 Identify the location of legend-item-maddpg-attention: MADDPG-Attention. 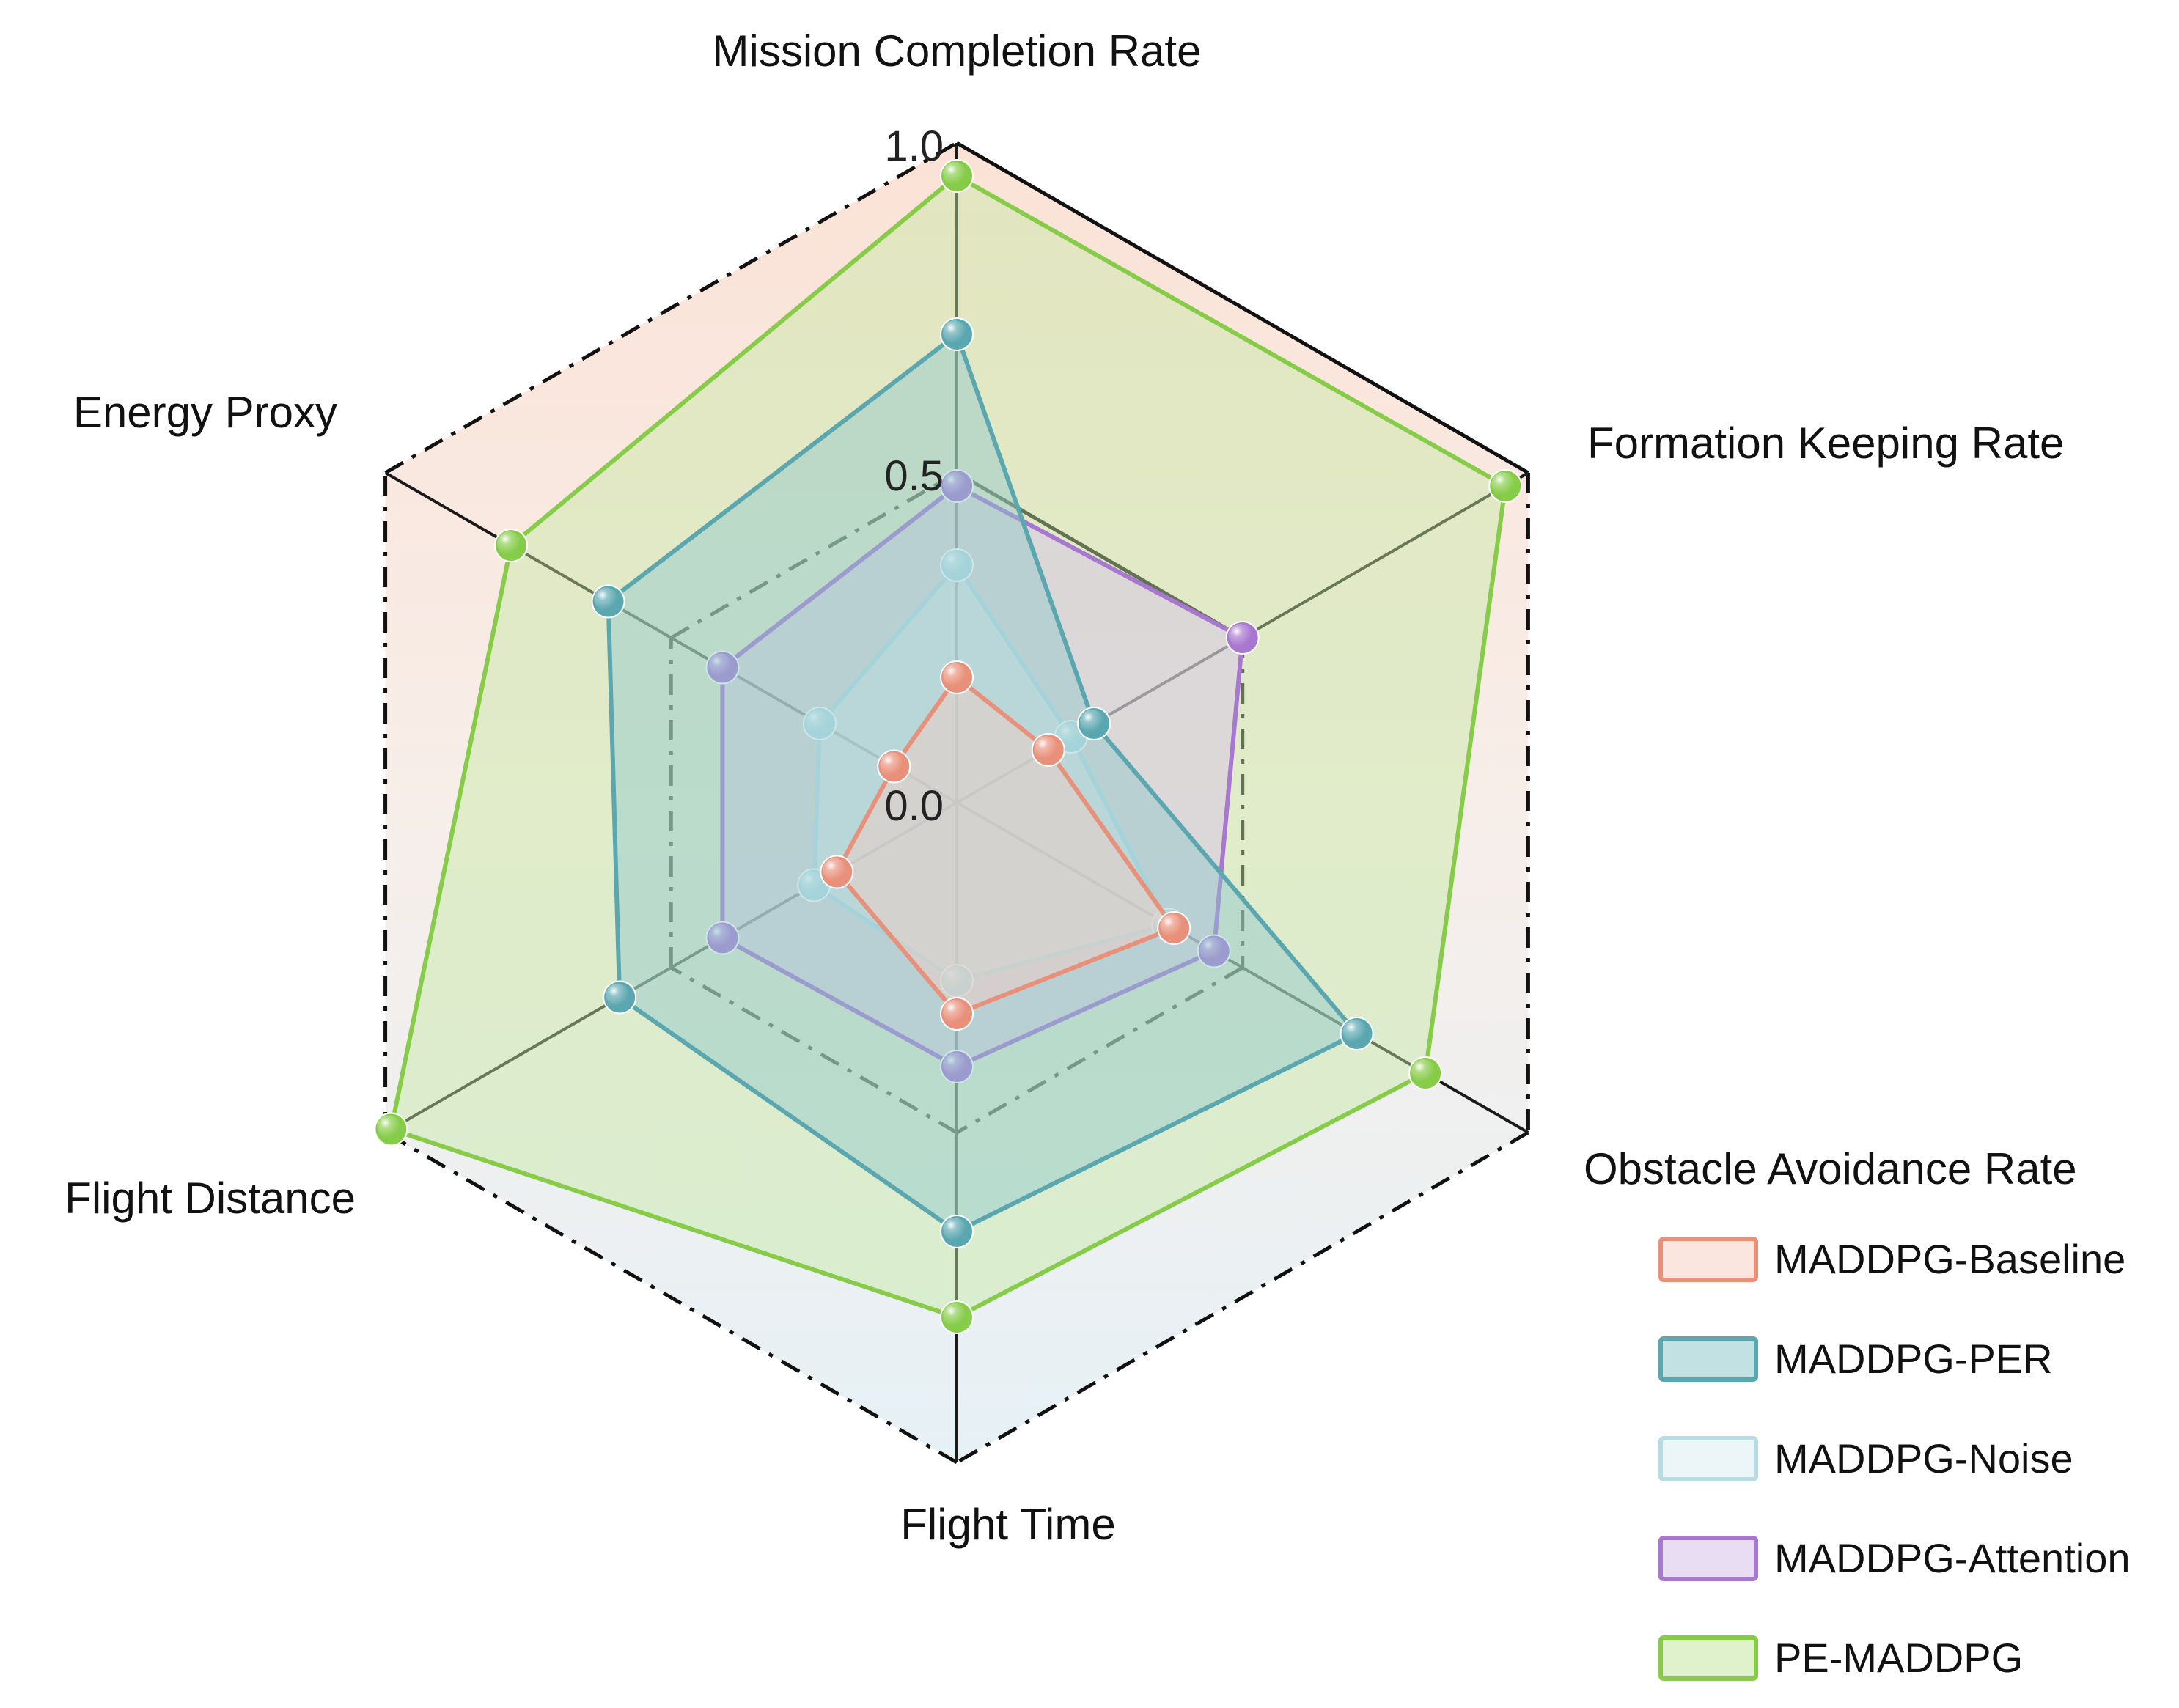
(1894, 1558).